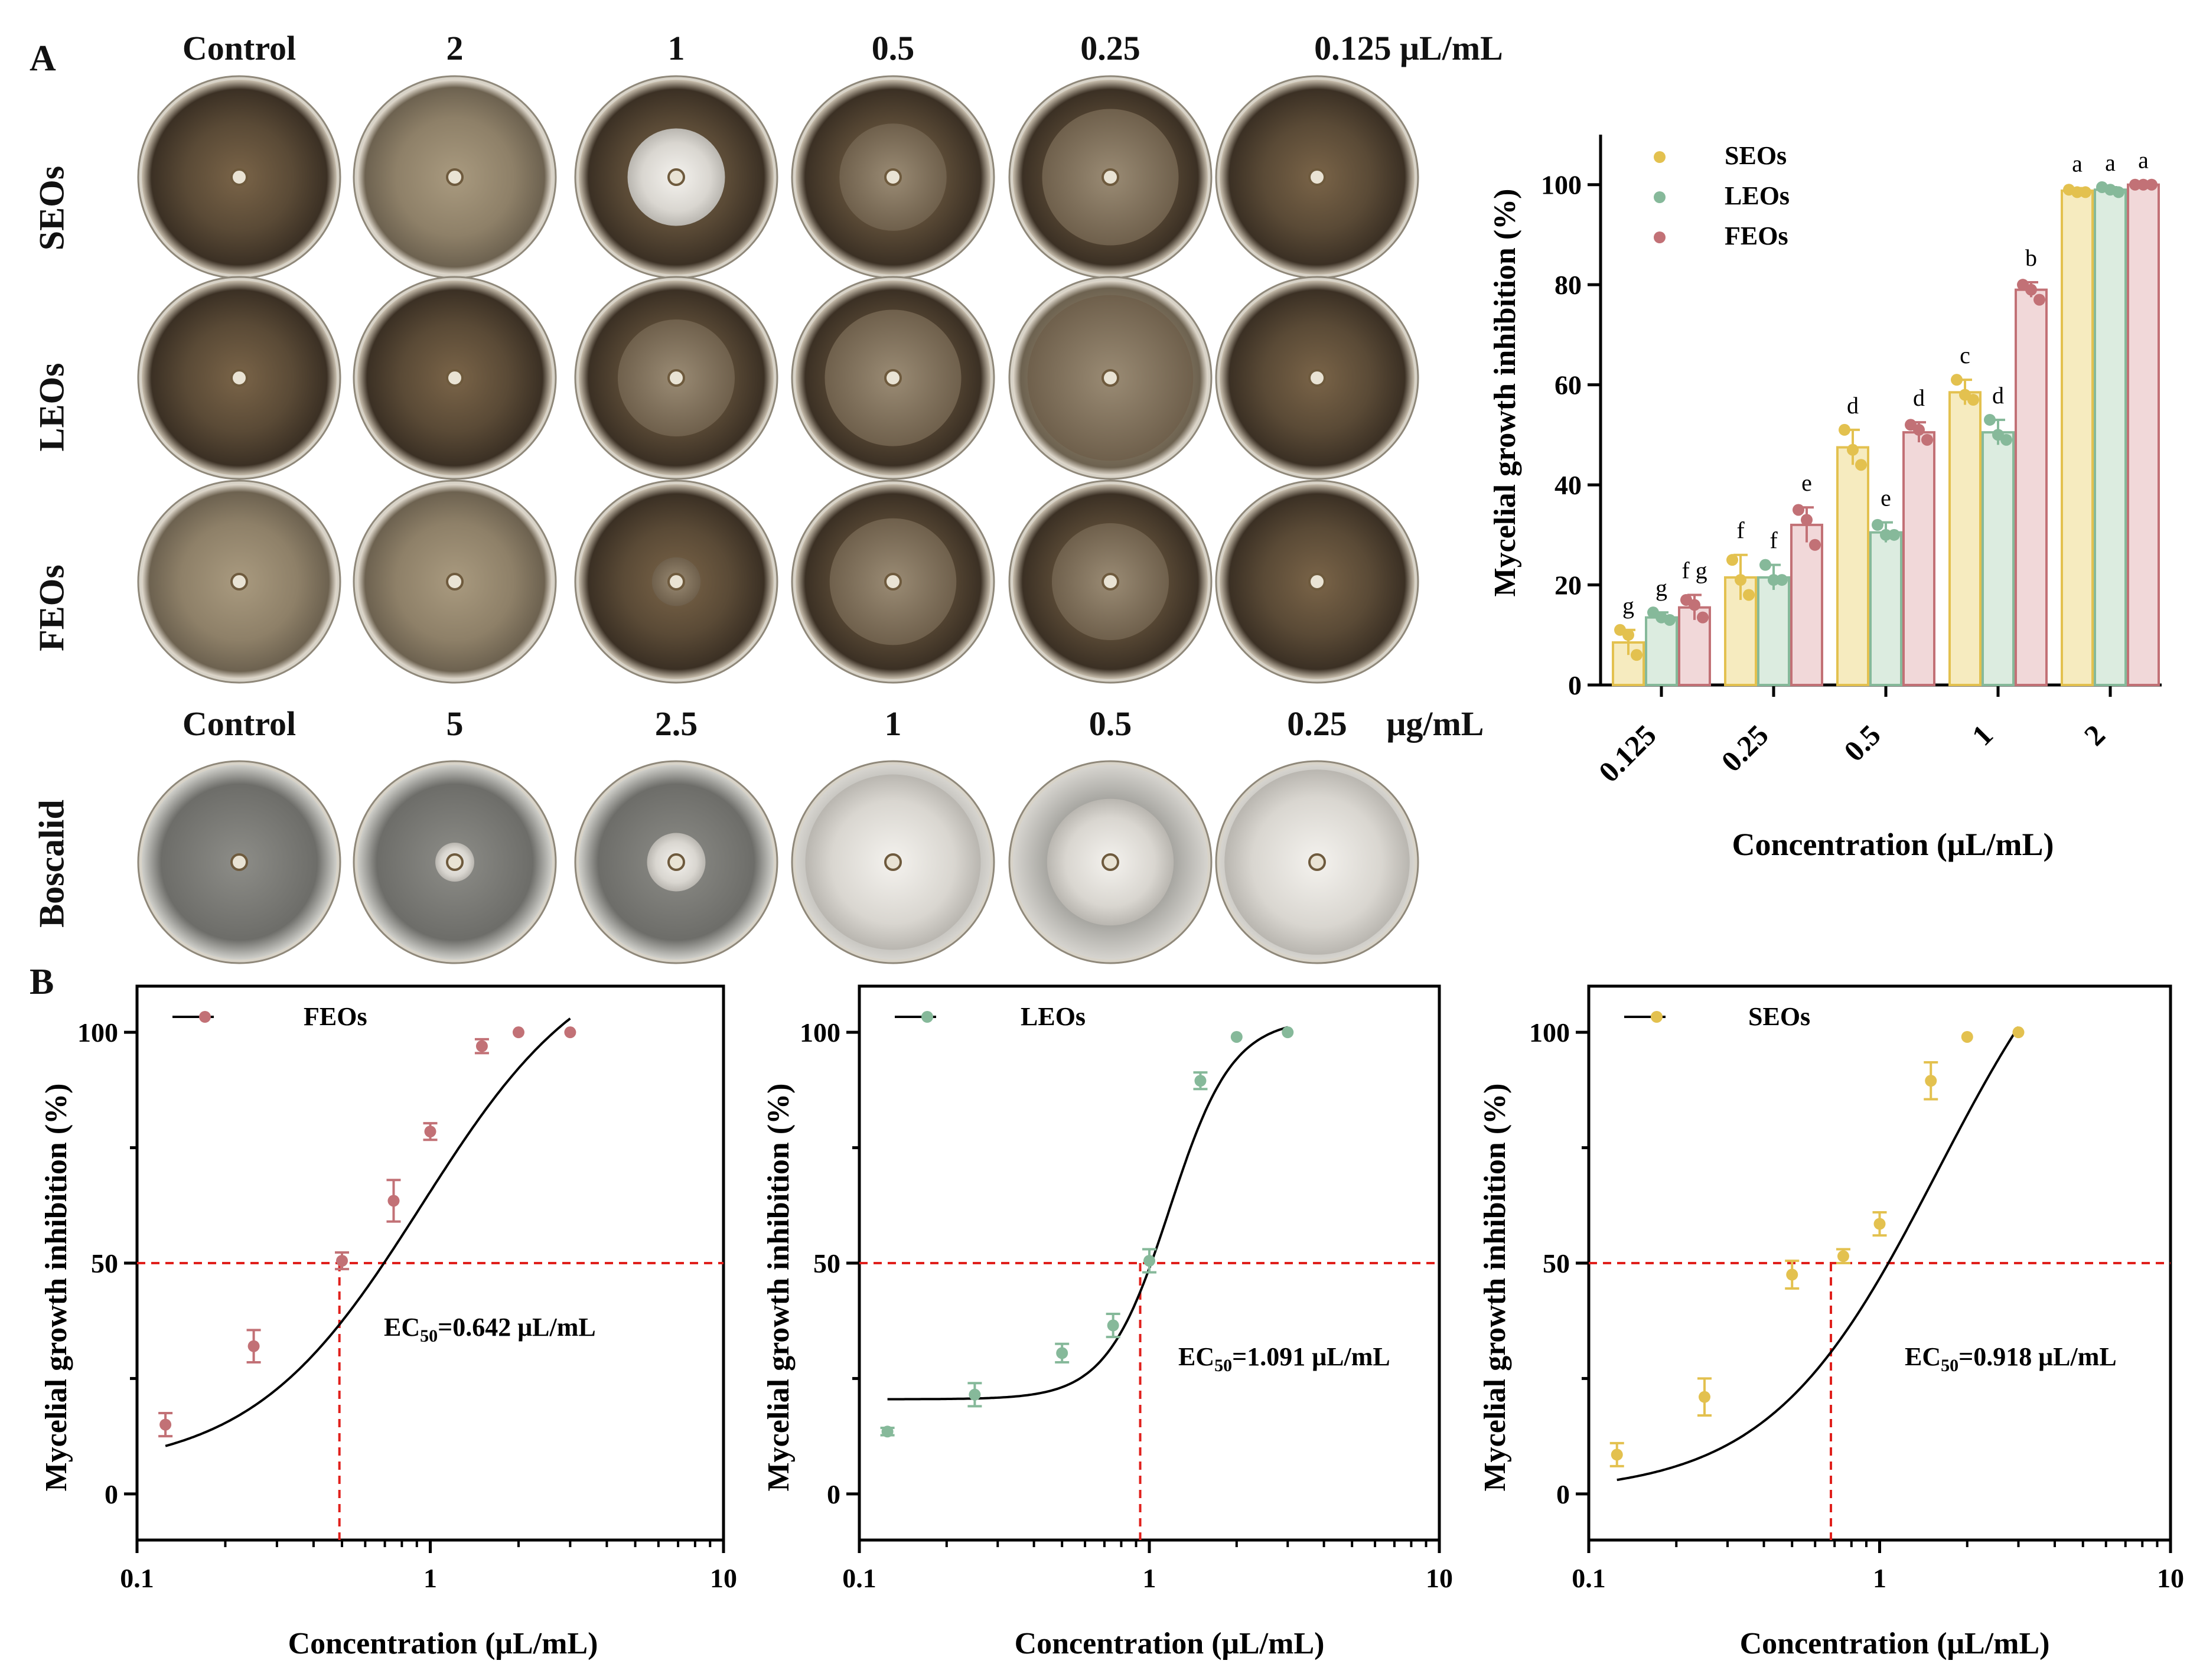 The image size is (2203, 1680). What do you see at coordinates (1895, 1644) in the screenshot?
I see `dr-seos-x-axis-label: Concentration (μL/mL)` at bounding box center [1895, 1644].